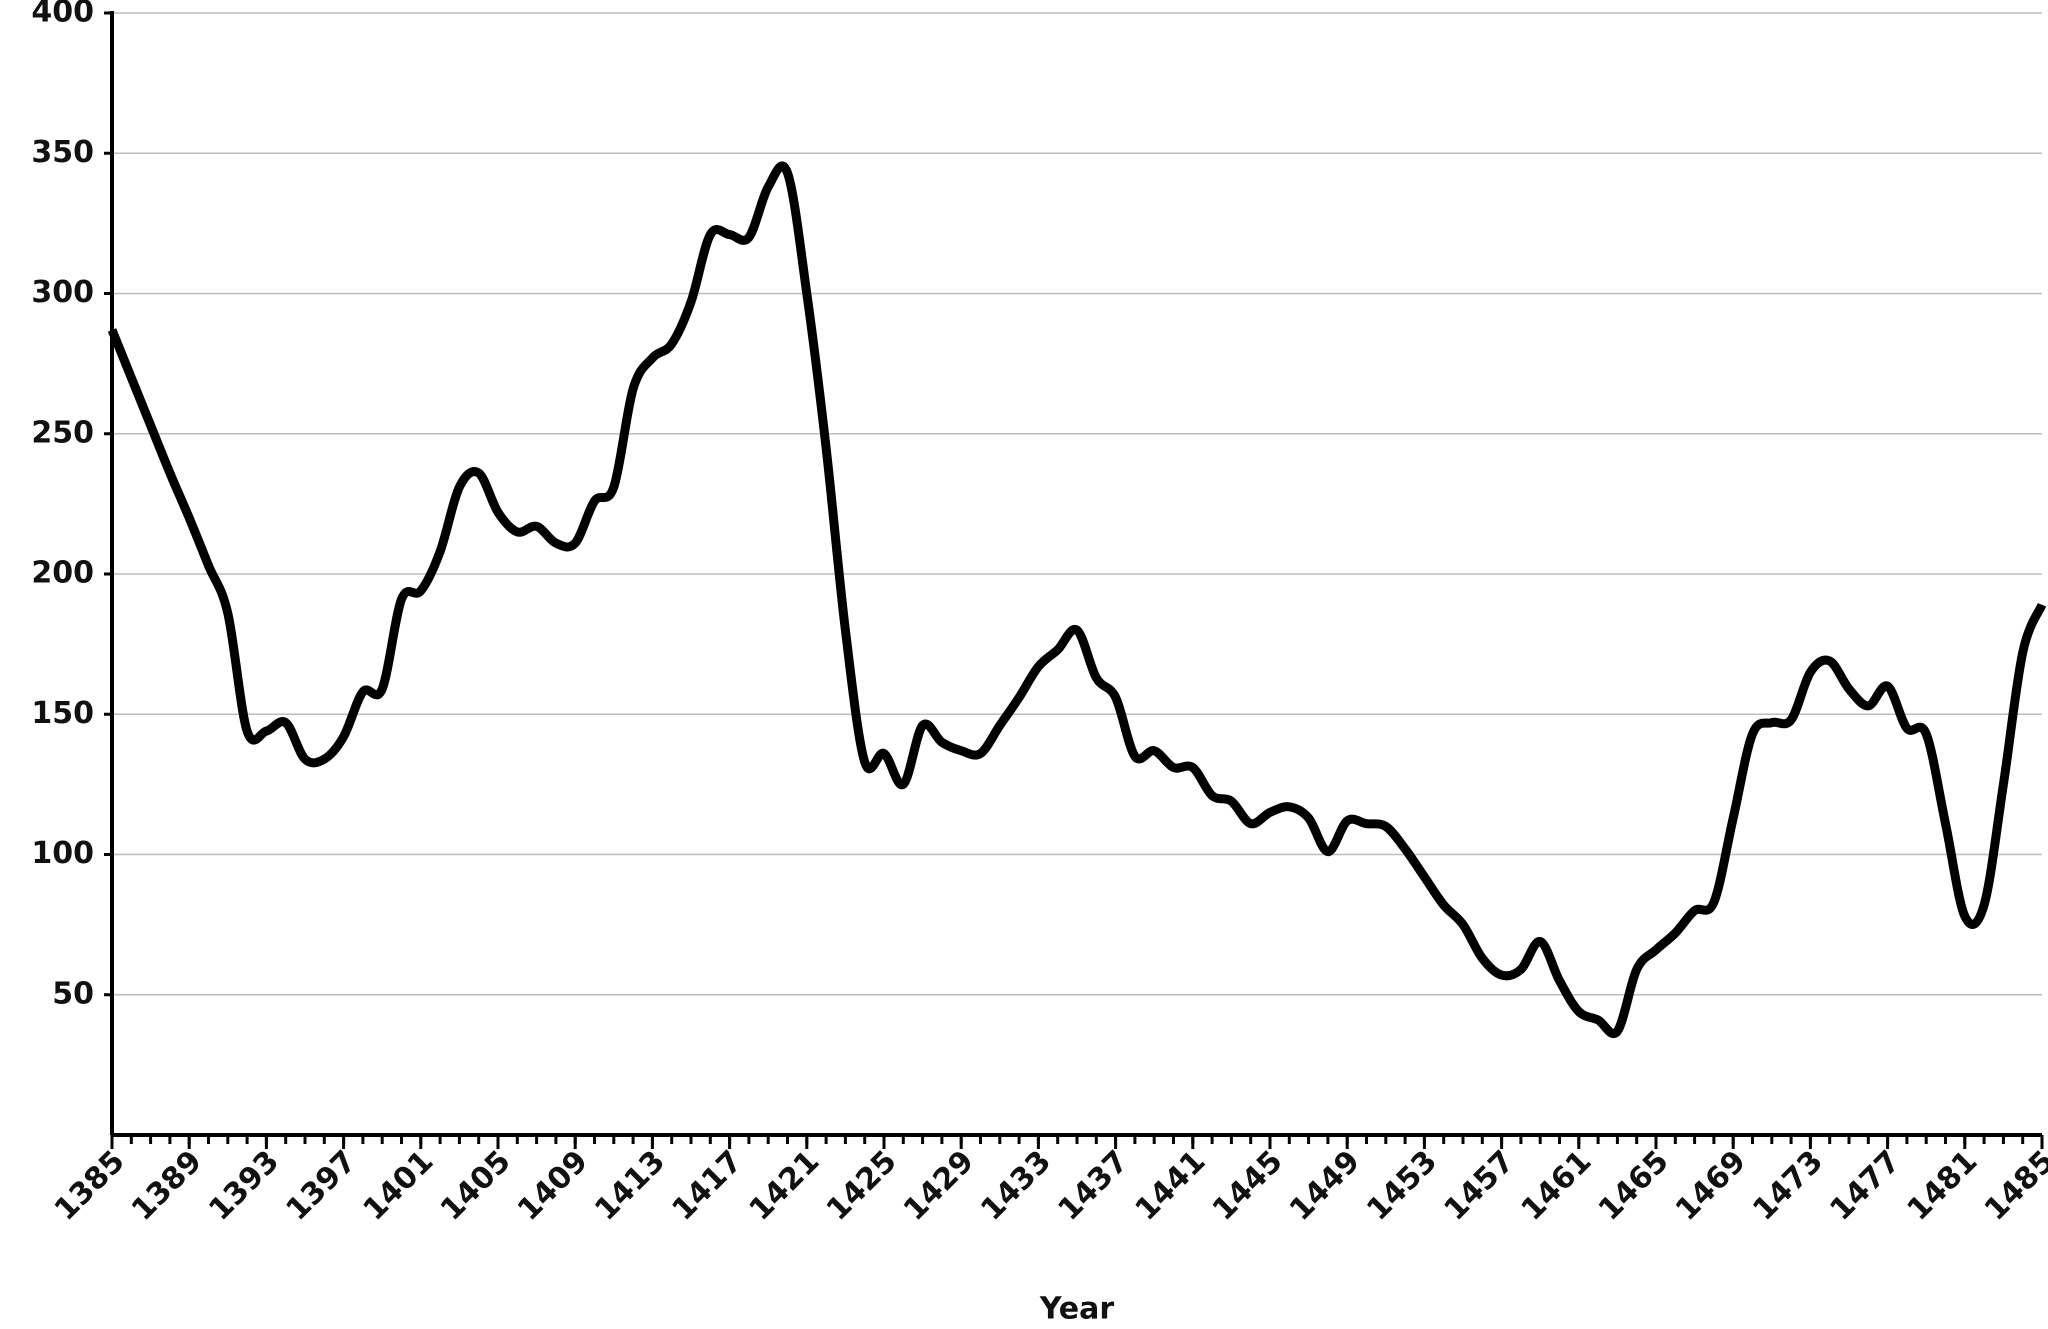 This screenshot has height=1329, width=2048. I want to click on x-tick-label: 1433, so click(1016, 1186).